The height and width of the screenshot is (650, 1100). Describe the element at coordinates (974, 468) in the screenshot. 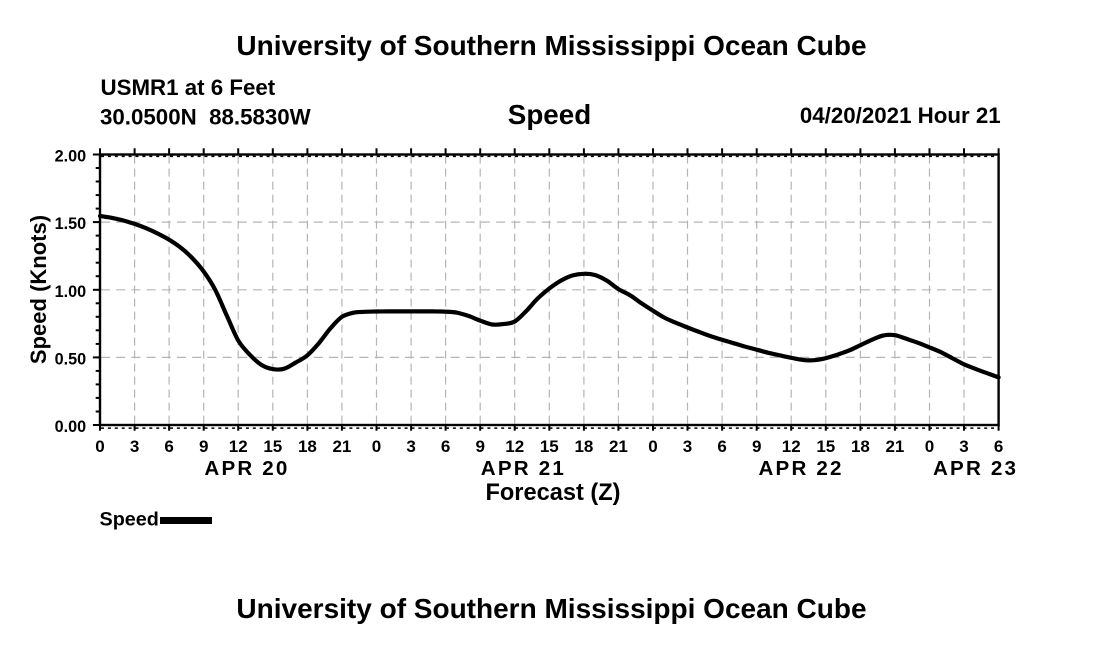

I see `svg-text: APR 23` at that location.